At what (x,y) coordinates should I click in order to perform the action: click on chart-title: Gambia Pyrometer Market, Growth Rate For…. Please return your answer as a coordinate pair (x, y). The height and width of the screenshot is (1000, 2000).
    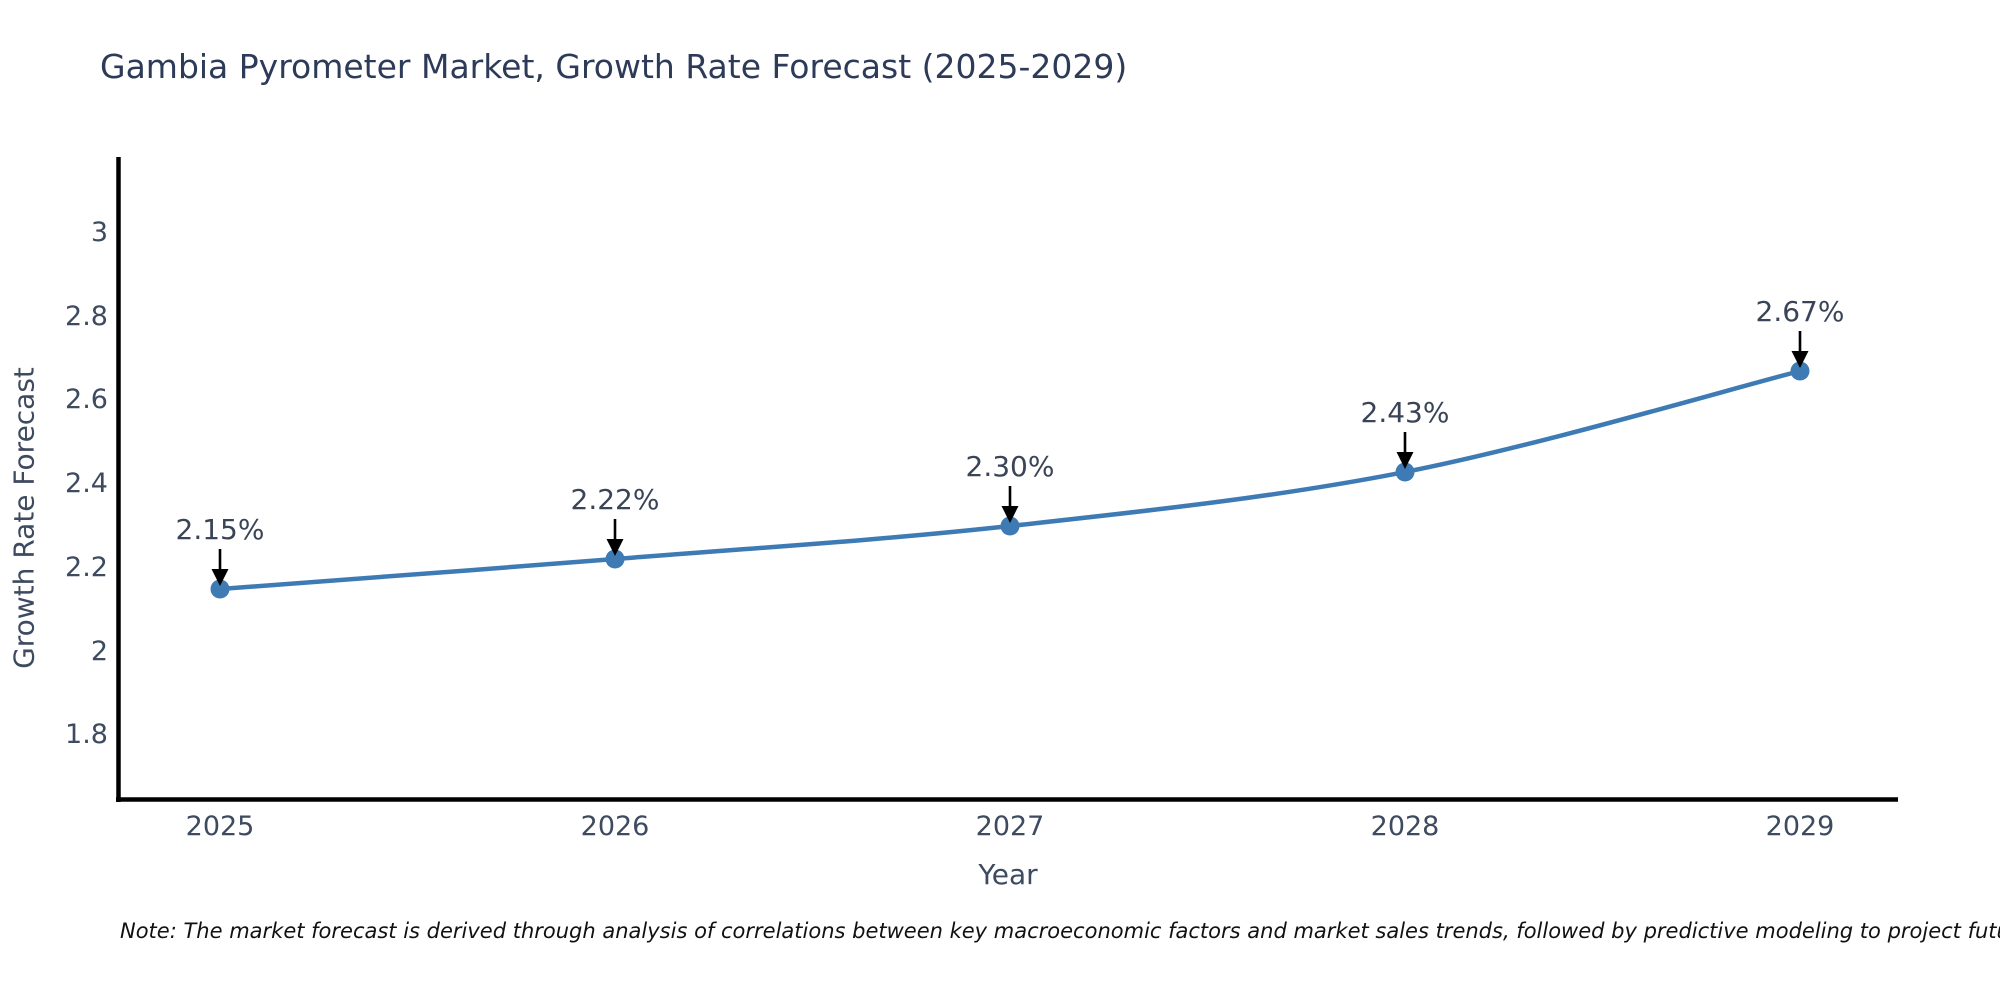
    Looking at the image, I should click on (614, 66).